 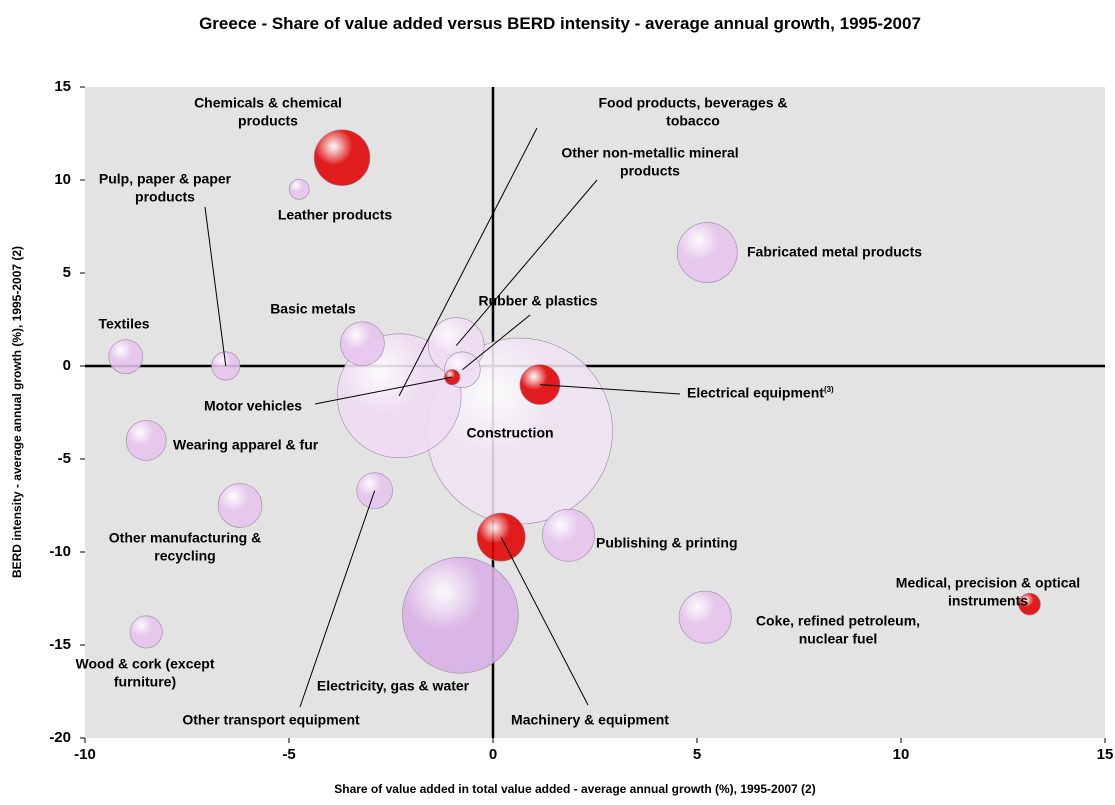 What do you see at coordinates (313, 309) in the screenshot?
I see `point-label: Basic metals` at bounding box center [313, 309].